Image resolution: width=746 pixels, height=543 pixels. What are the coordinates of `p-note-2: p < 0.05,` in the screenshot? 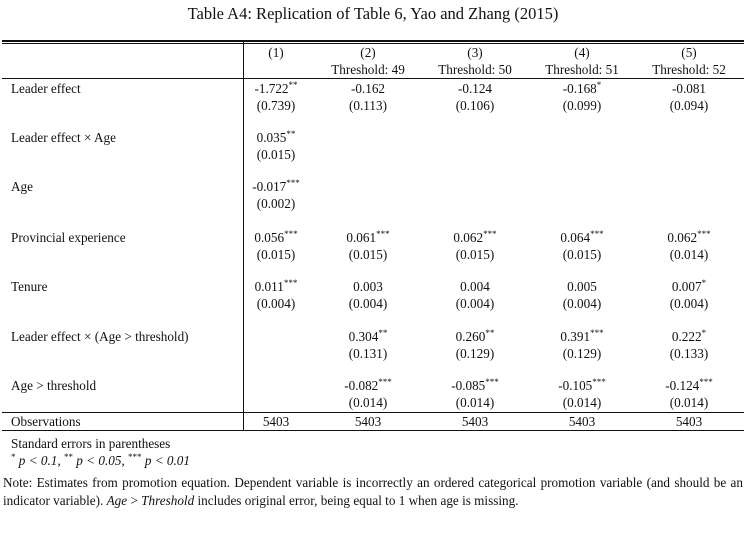 It's located at (100, 460).